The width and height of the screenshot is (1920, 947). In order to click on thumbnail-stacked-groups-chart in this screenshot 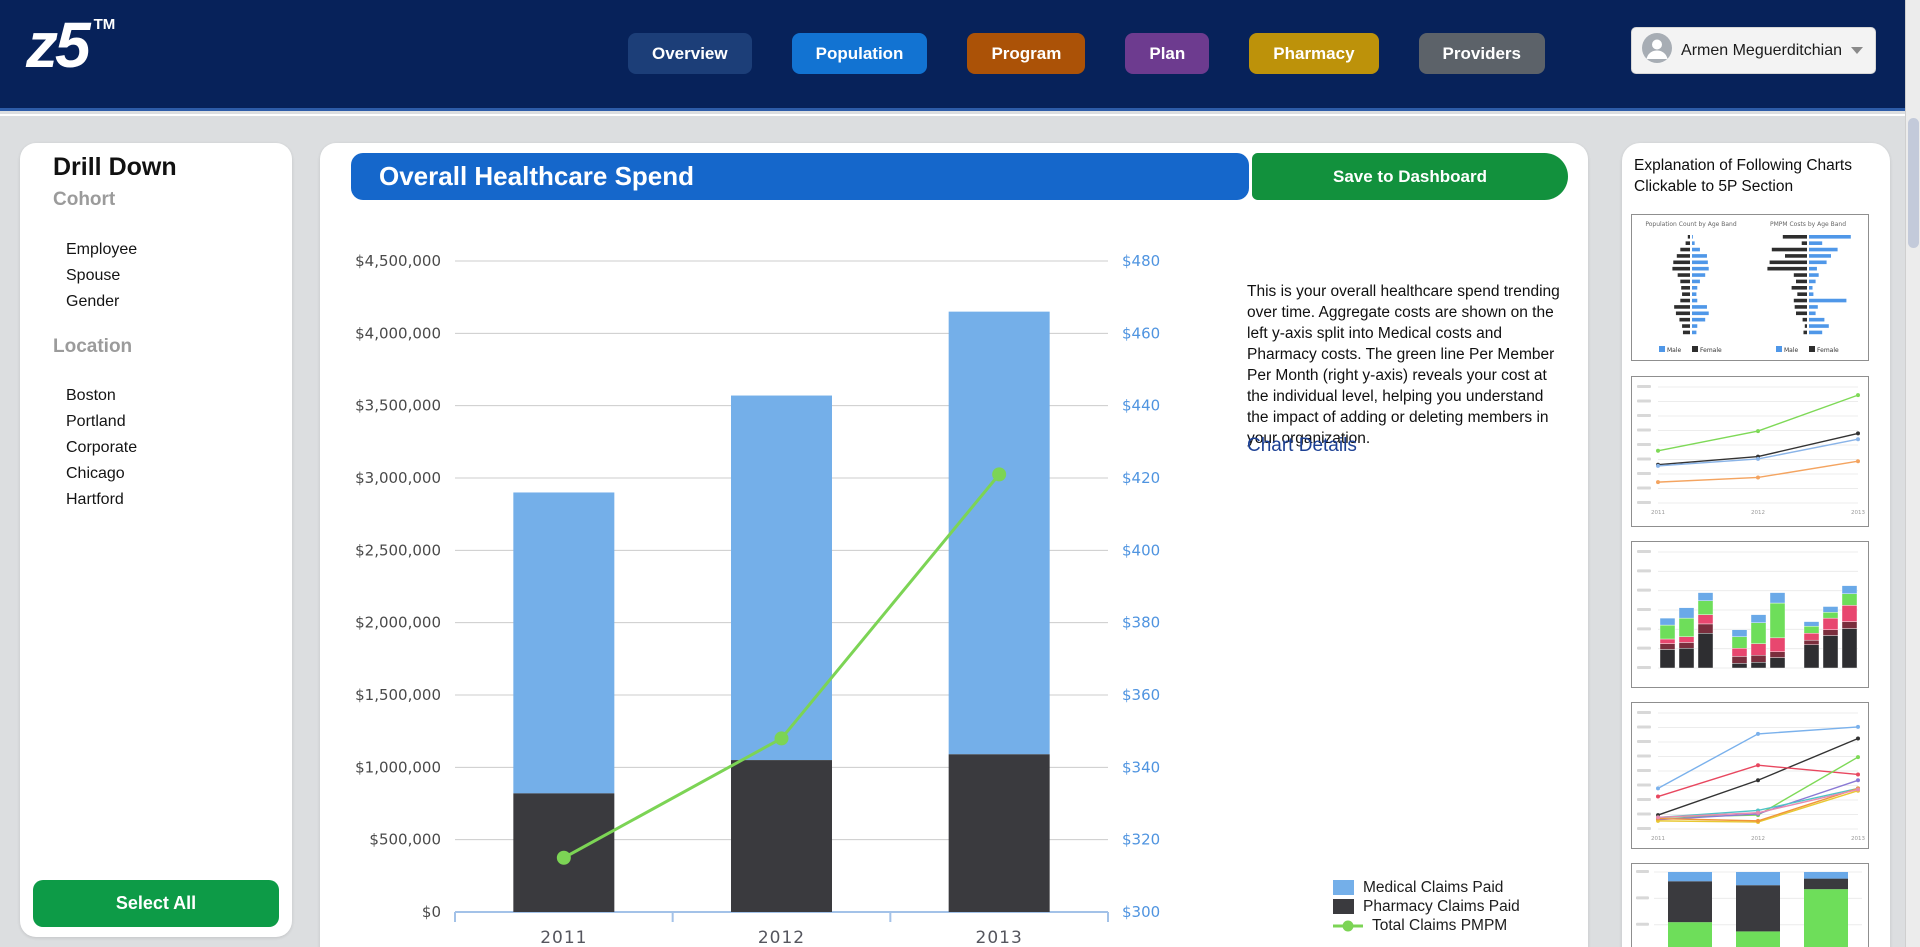, I will do `click(1750, 614)`.